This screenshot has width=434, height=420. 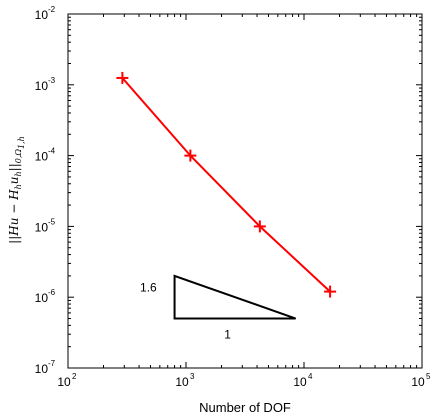 I want to click on y-tick-exponent: -7, so click(x=52, y=363).